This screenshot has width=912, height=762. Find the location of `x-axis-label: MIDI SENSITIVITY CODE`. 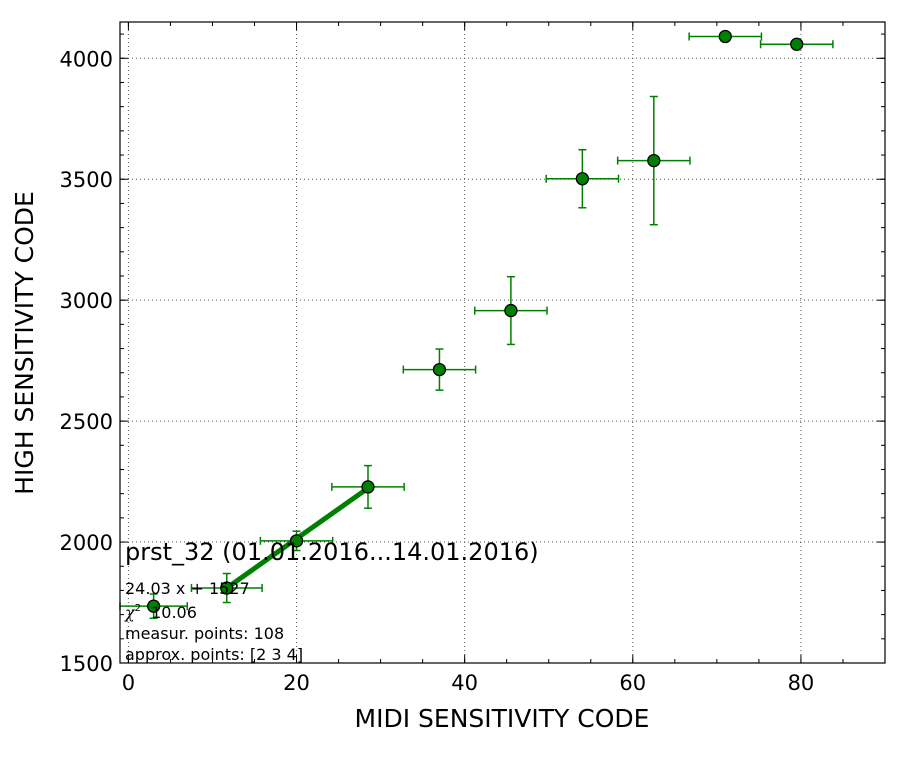

x-axis-label: MIDI SENSITIVITY CODE is located at coordinates (502, 718).